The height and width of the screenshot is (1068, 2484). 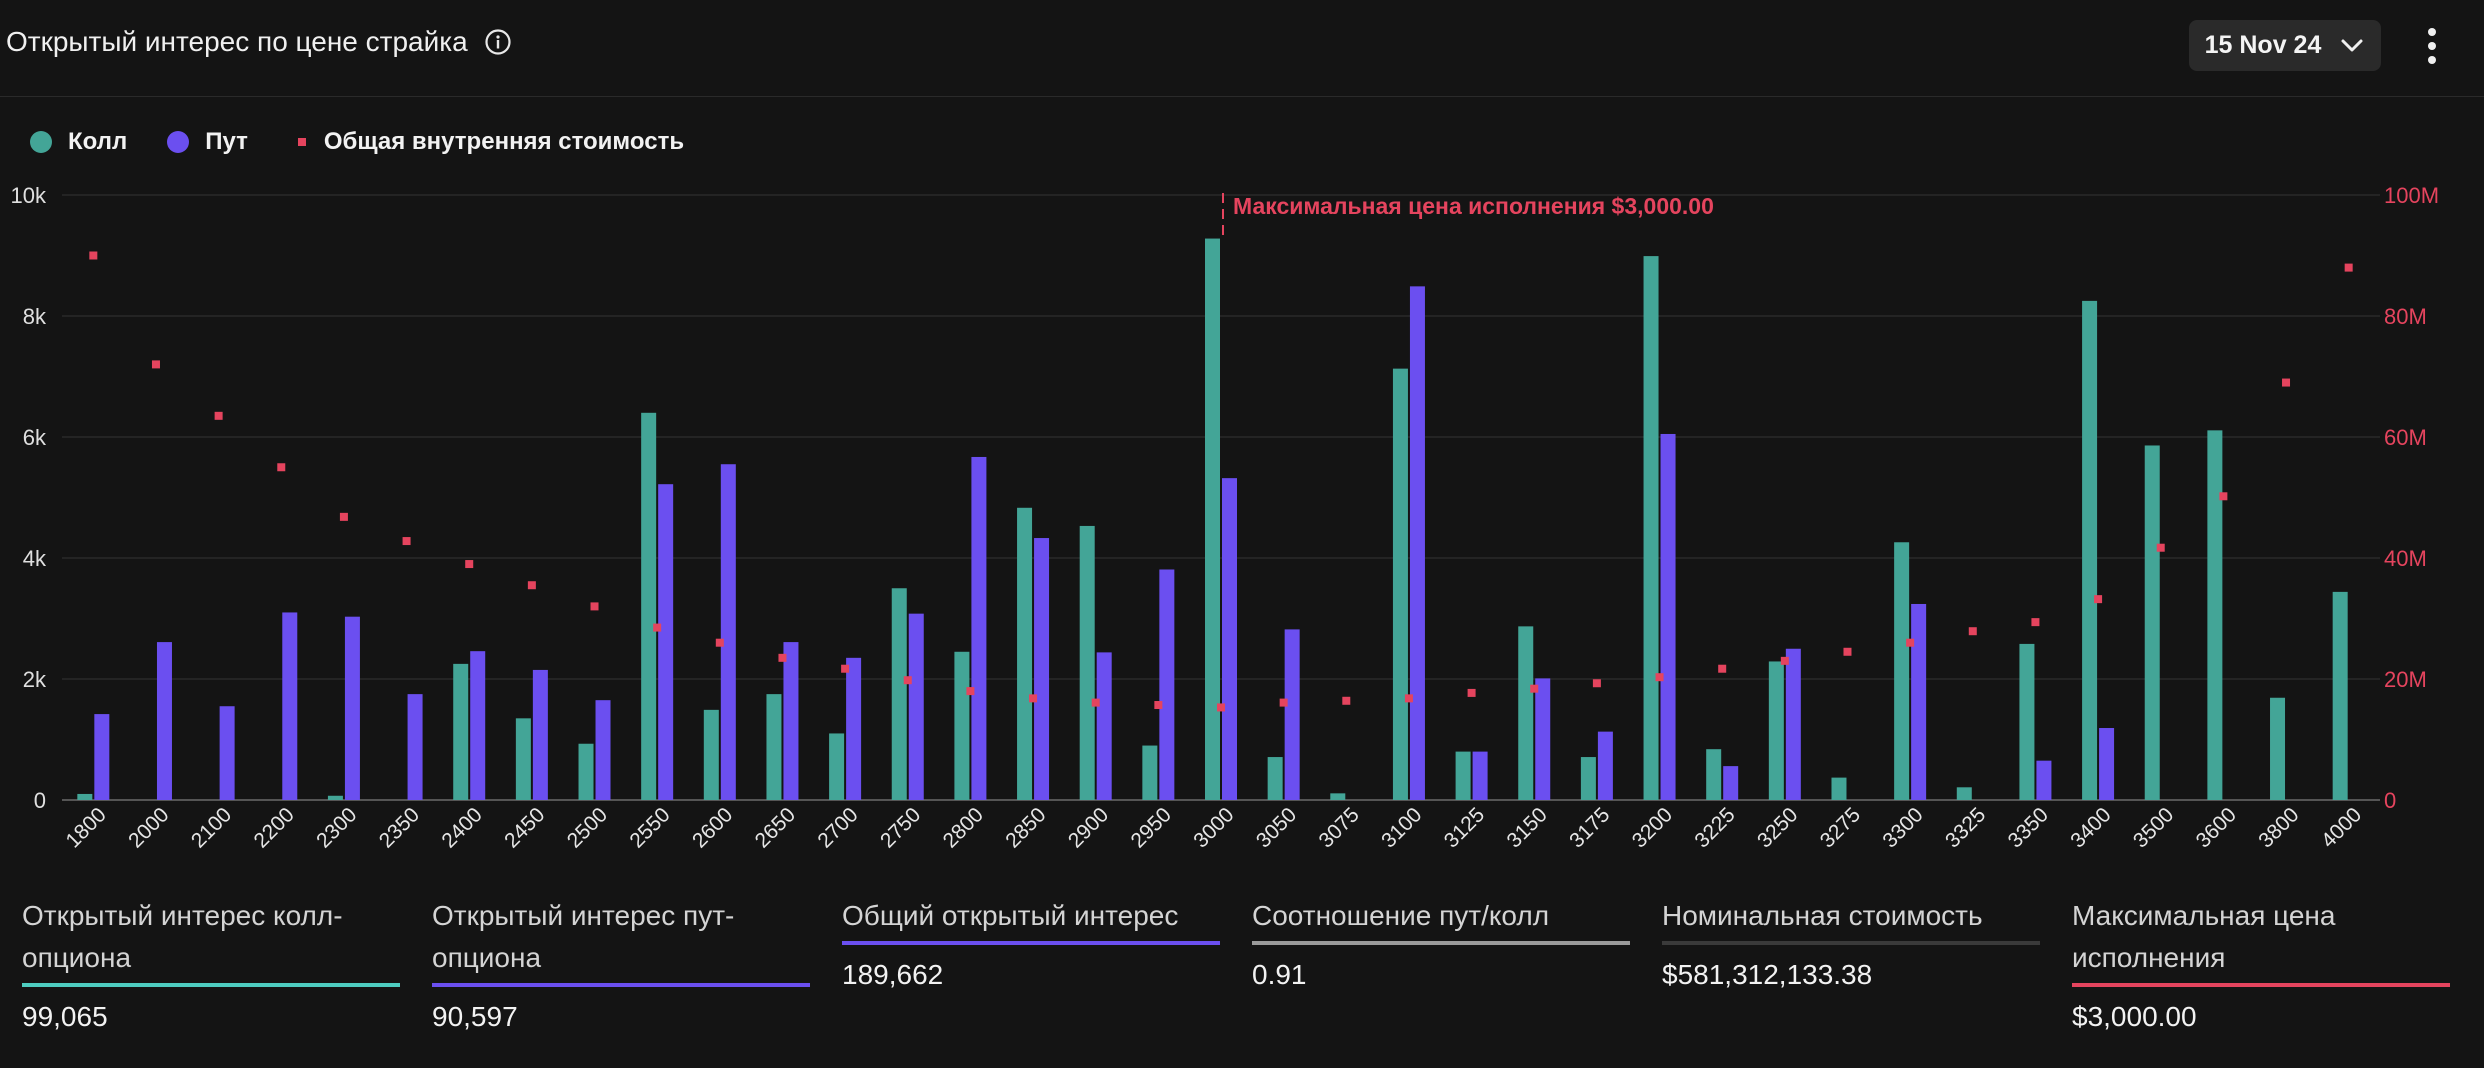 I want to click on y-tick-label: 0, so click(x=40, y=800).